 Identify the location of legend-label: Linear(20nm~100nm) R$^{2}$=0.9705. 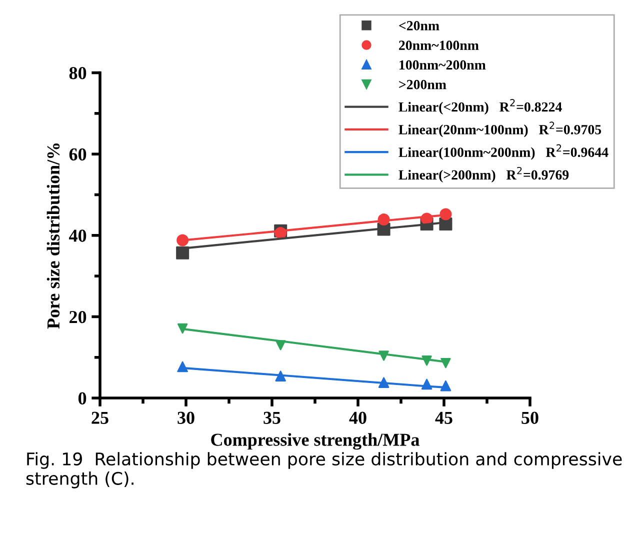
(500, 130).